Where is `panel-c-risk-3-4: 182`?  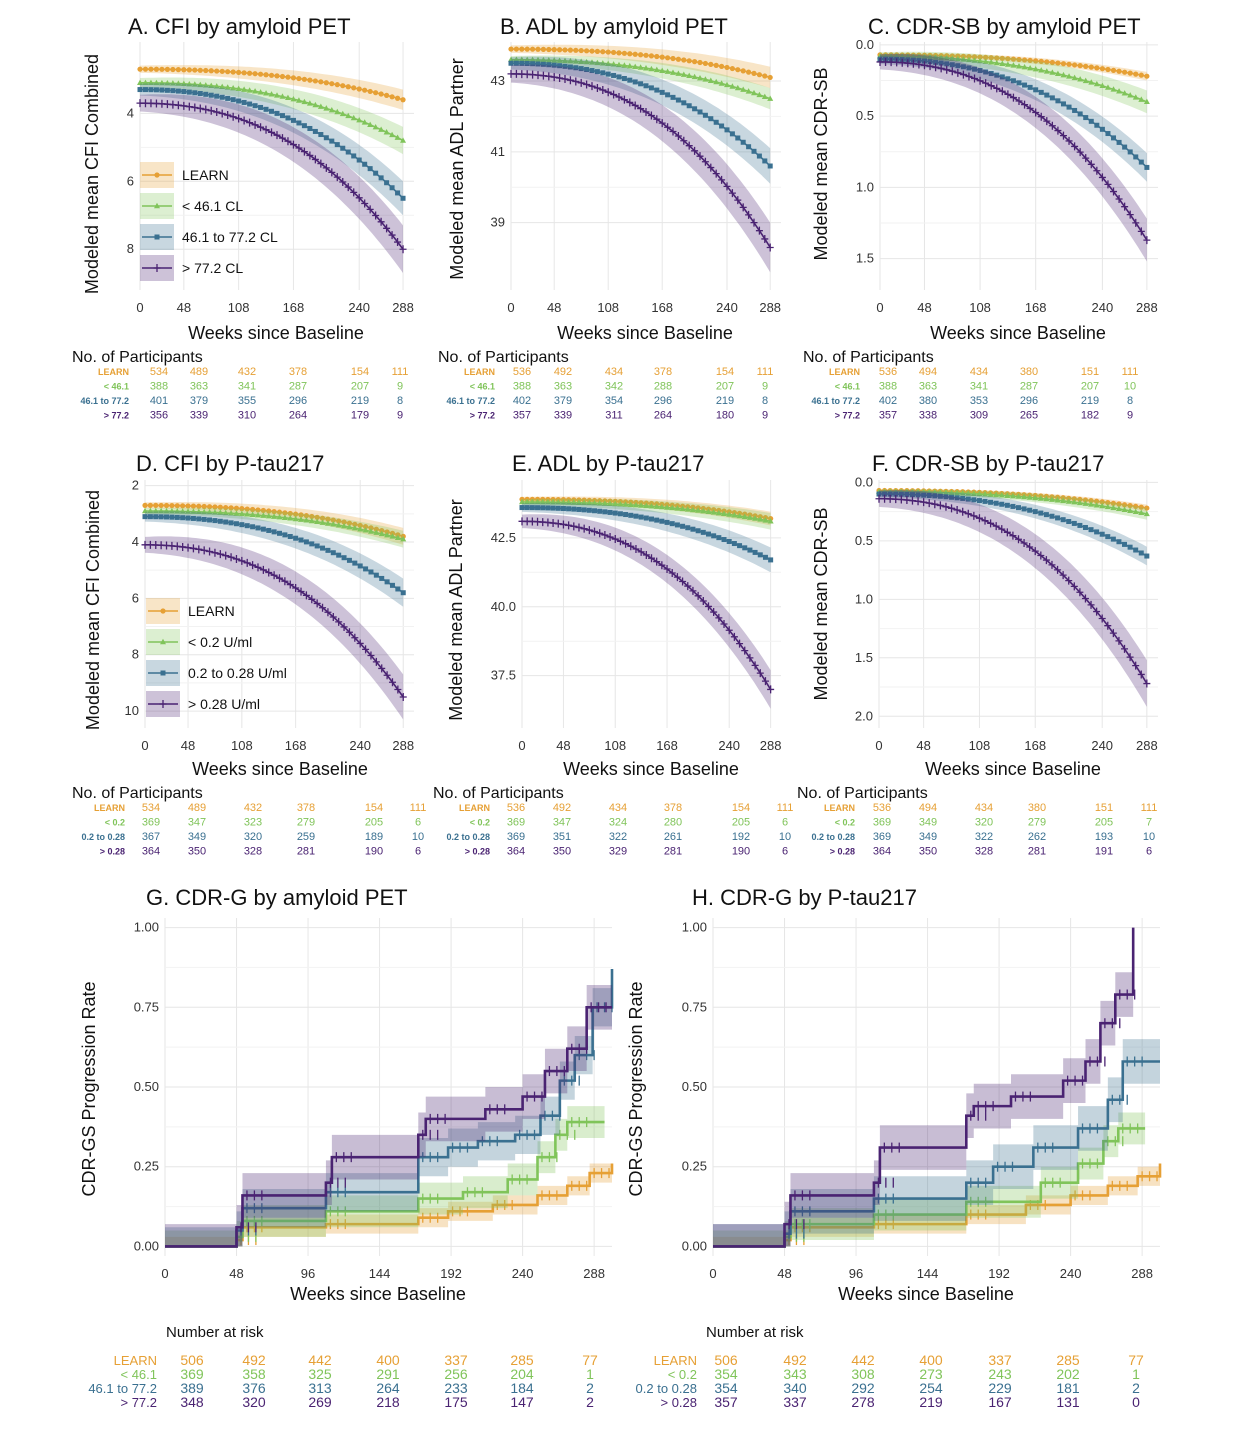
panel-c-risk-3-4: 182 is located at coordinates (1090, 416).